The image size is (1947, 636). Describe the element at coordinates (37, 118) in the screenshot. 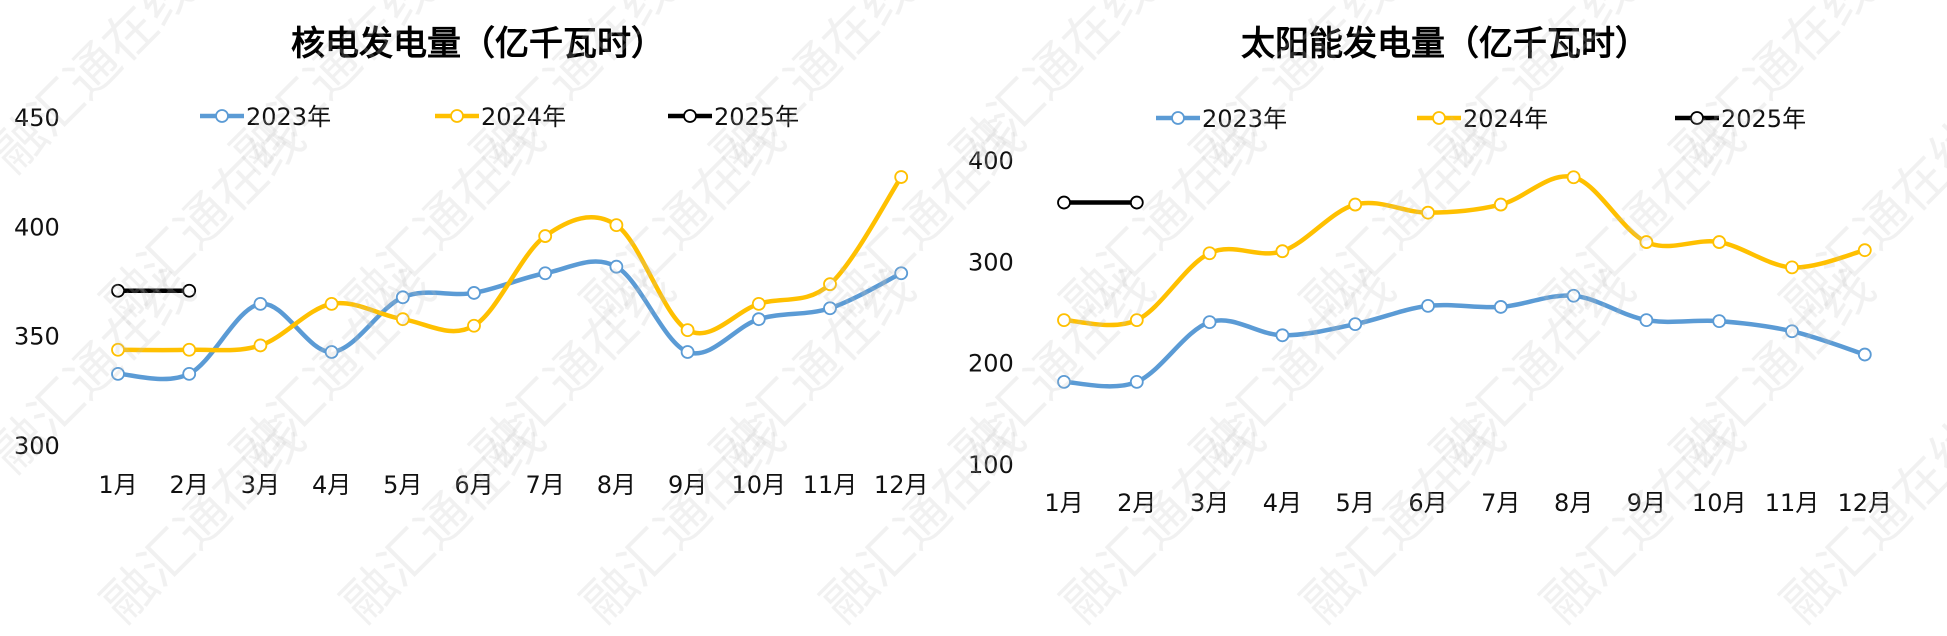

I see `y-tick-label: 450` at that location.